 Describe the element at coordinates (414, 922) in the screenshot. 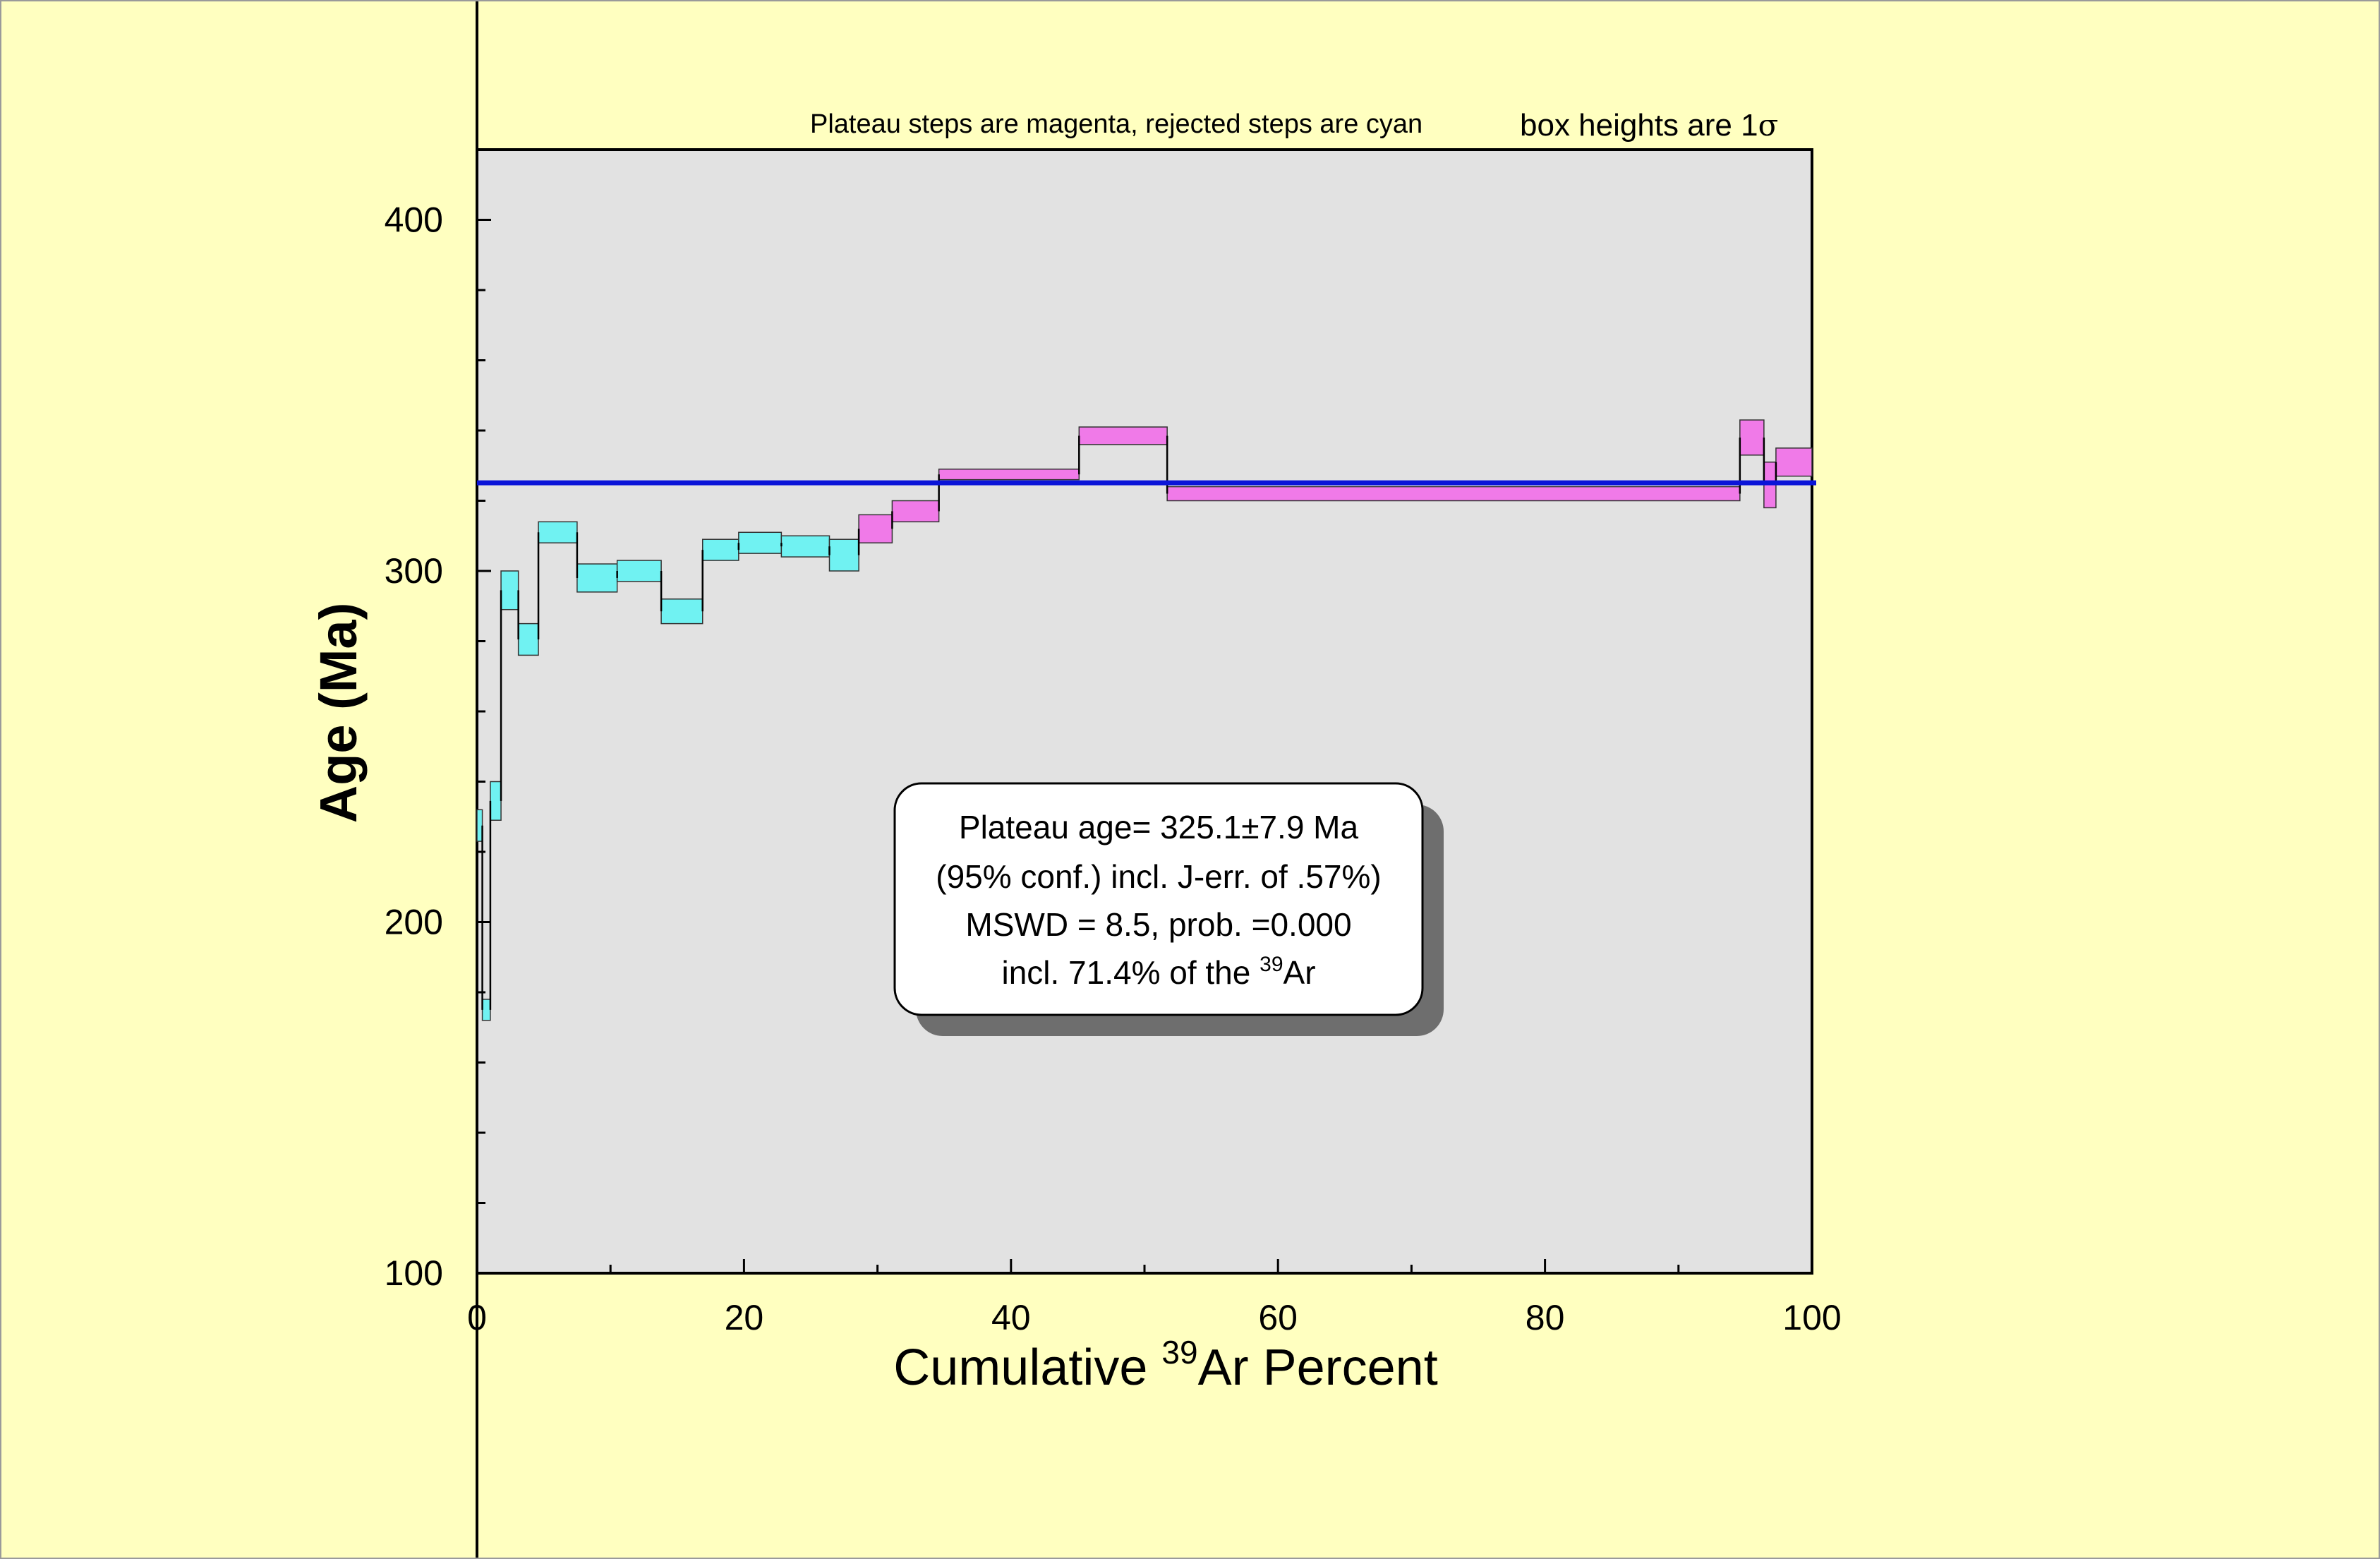

I see `y-tick-label: 200` at that location.